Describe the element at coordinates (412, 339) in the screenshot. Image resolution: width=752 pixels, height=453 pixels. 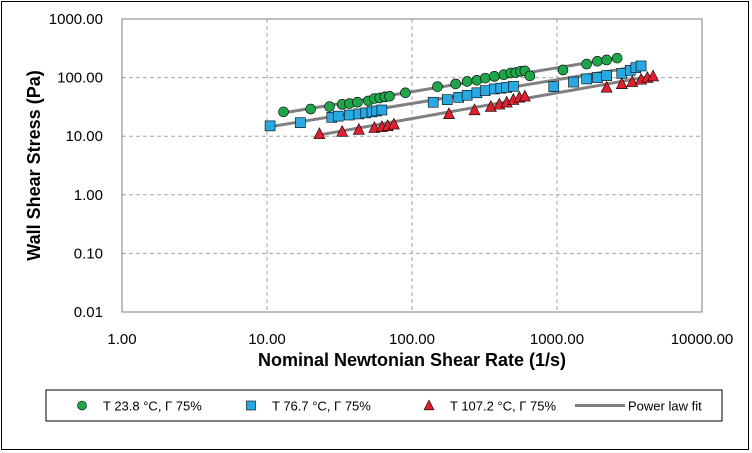
I see `x-tick-label: 100.00` at that location.